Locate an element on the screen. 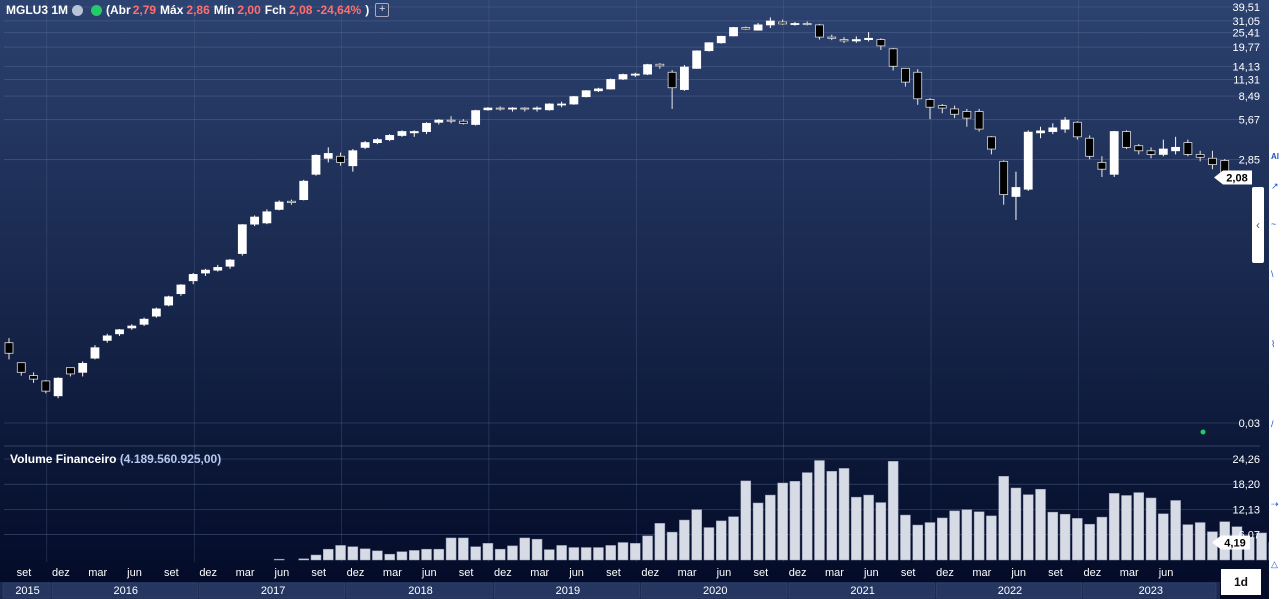  drawing-toolbar: Al ↗ ~ \ ⌇ / ⇢ △ is located at coordinates (1275, 299).